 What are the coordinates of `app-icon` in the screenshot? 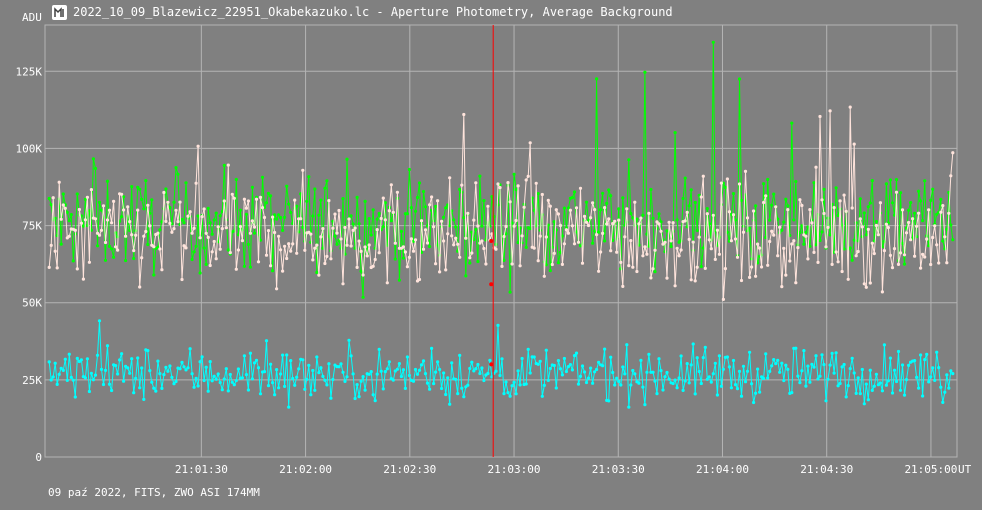 It's located at (59, 12).